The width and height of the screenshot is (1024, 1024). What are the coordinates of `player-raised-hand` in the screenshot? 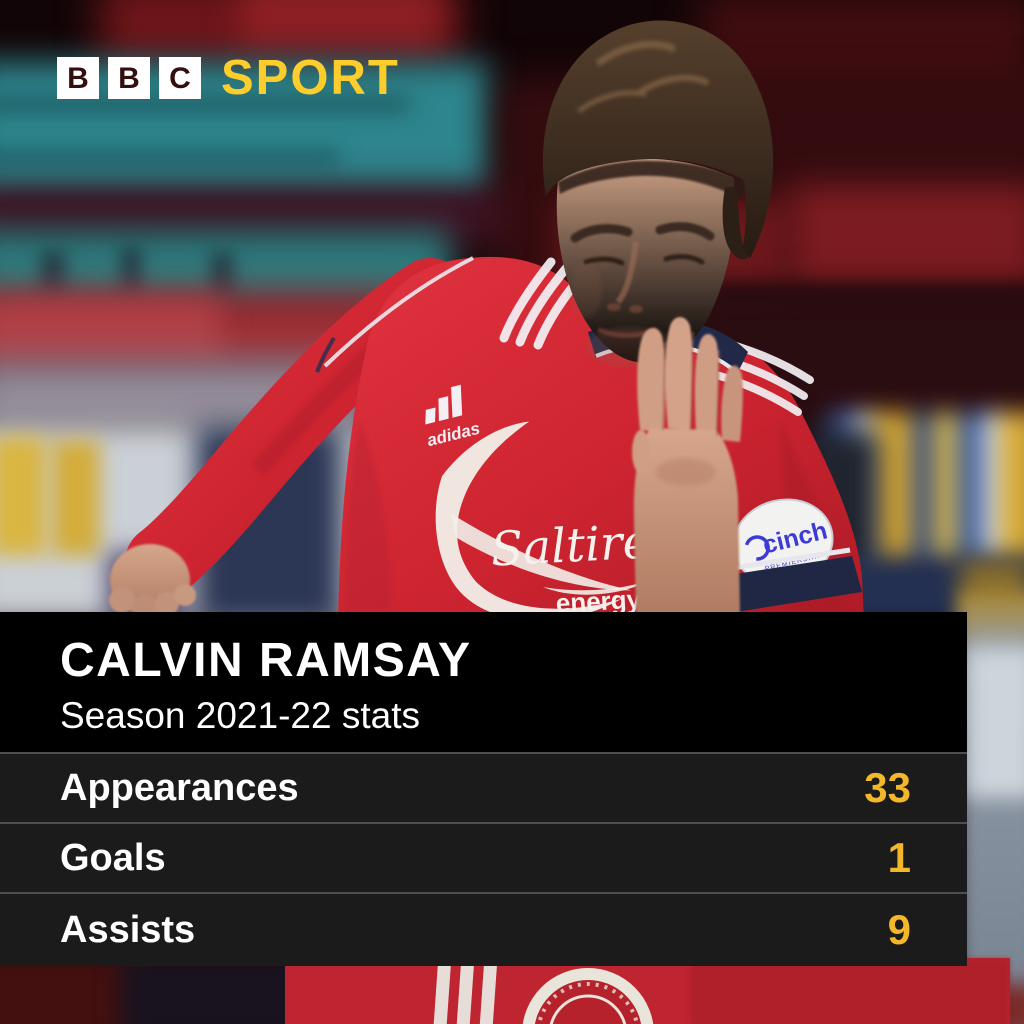 It's located at (687, 465).